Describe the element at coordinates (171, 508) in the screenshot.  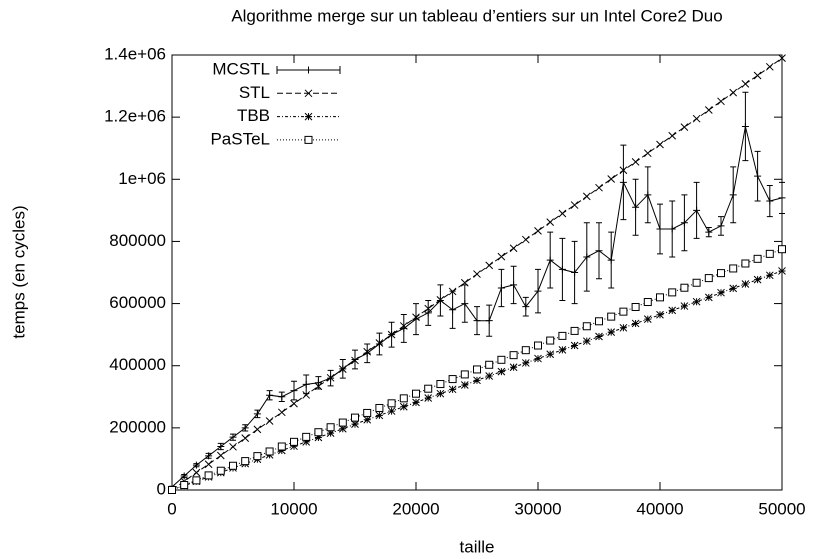
I see `x-tick-label: 0` at that location.